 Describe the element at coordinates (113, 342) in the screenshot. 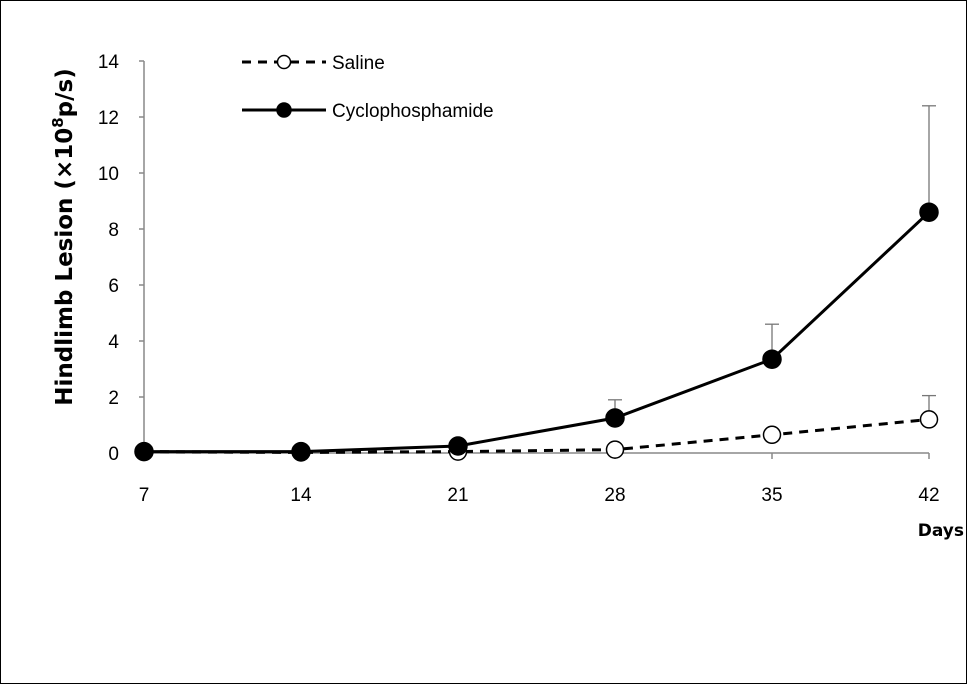

I see `y-tick-label: 4` at that location.